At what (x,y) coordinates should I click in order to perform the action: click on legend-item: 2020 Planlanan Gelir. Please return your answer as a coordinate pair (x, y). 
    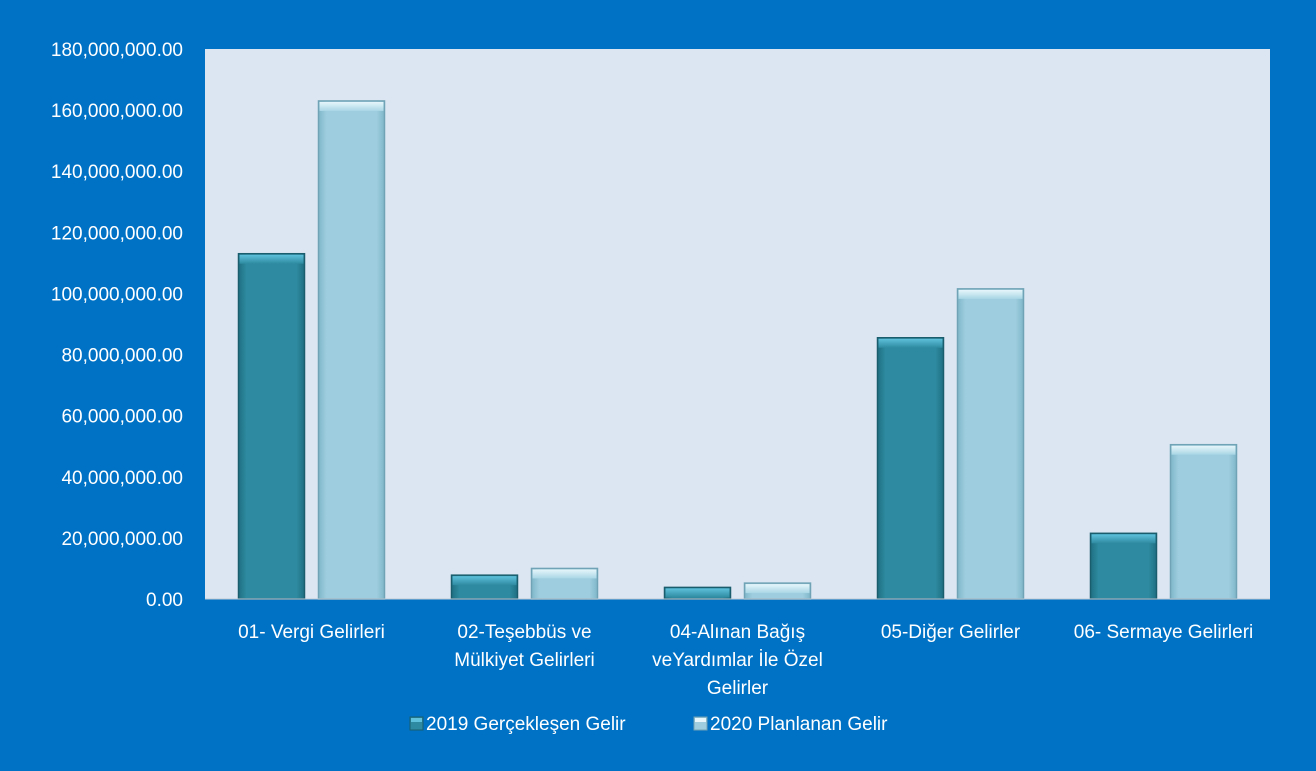
    Looking at the image, I should click on (790, 724).